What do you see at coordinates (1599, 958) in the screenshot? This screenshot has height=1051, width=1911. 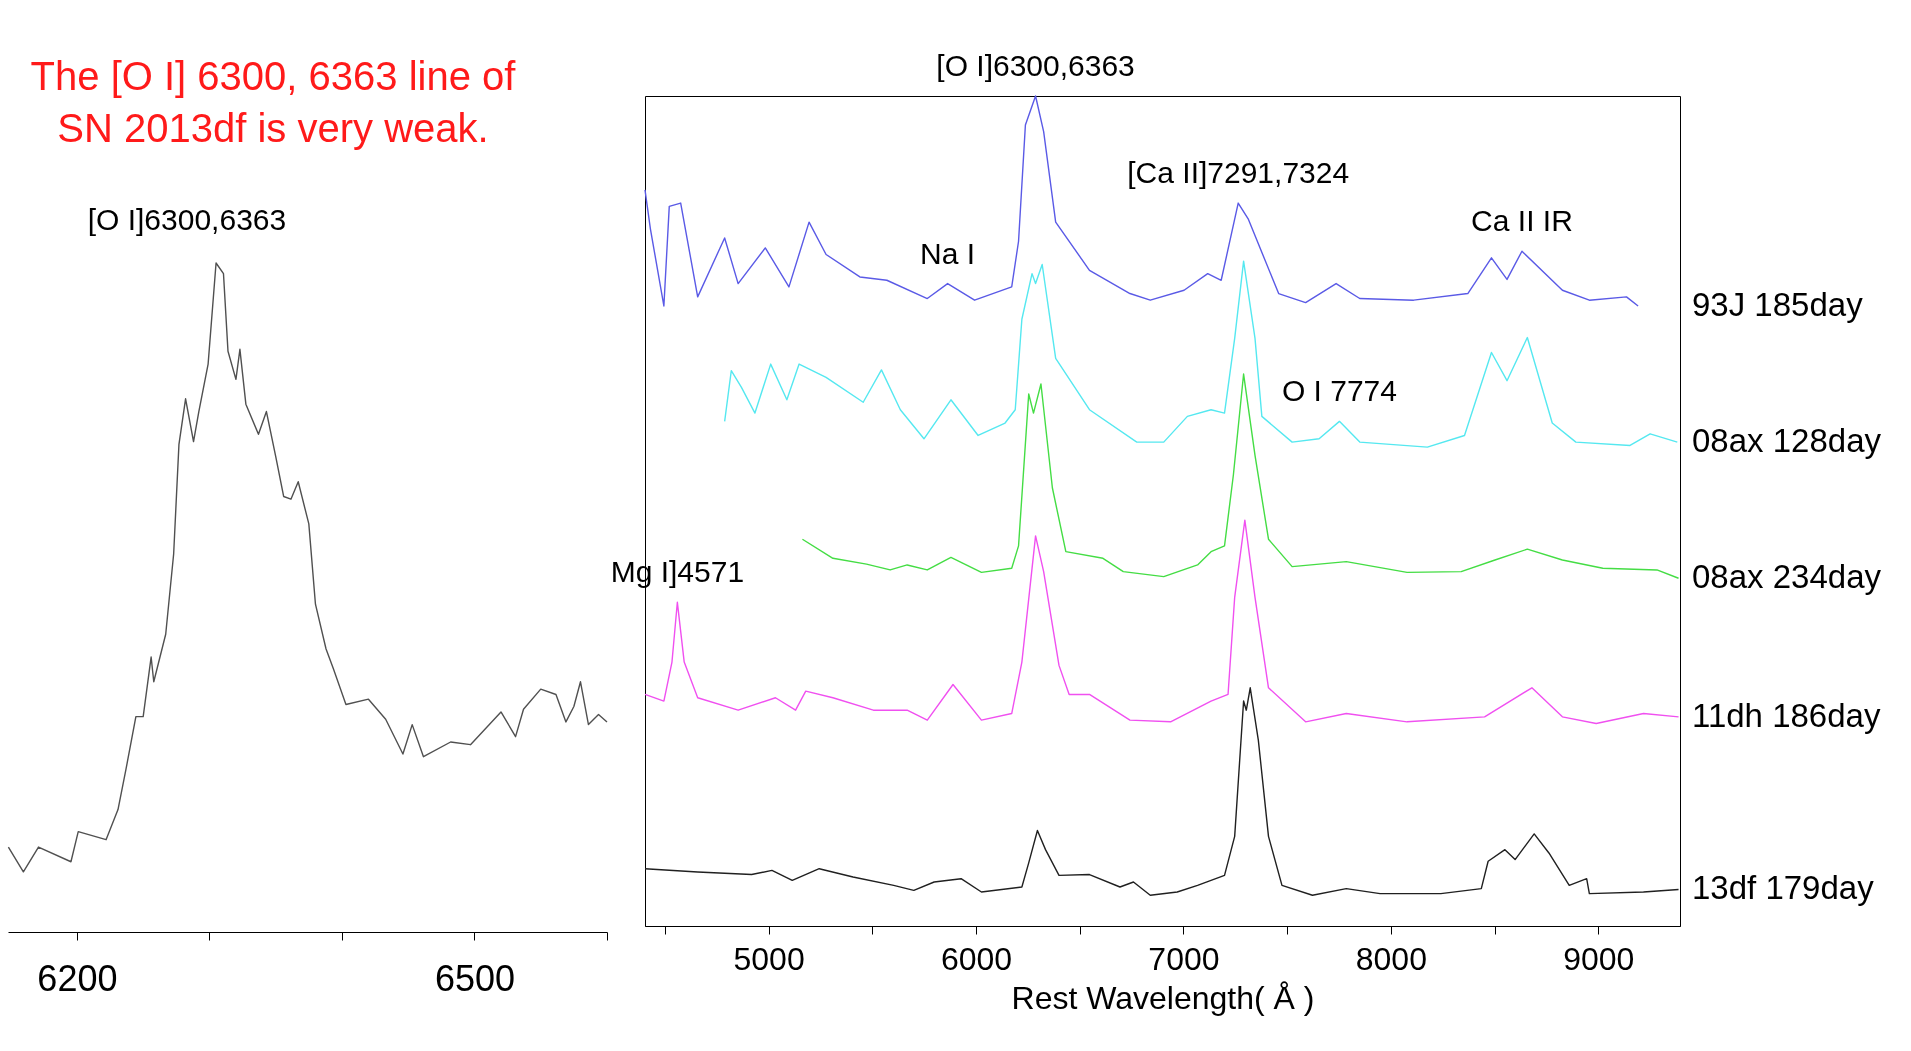 I see `x-tick-label: 9000` at bounding box center [1599, 958].